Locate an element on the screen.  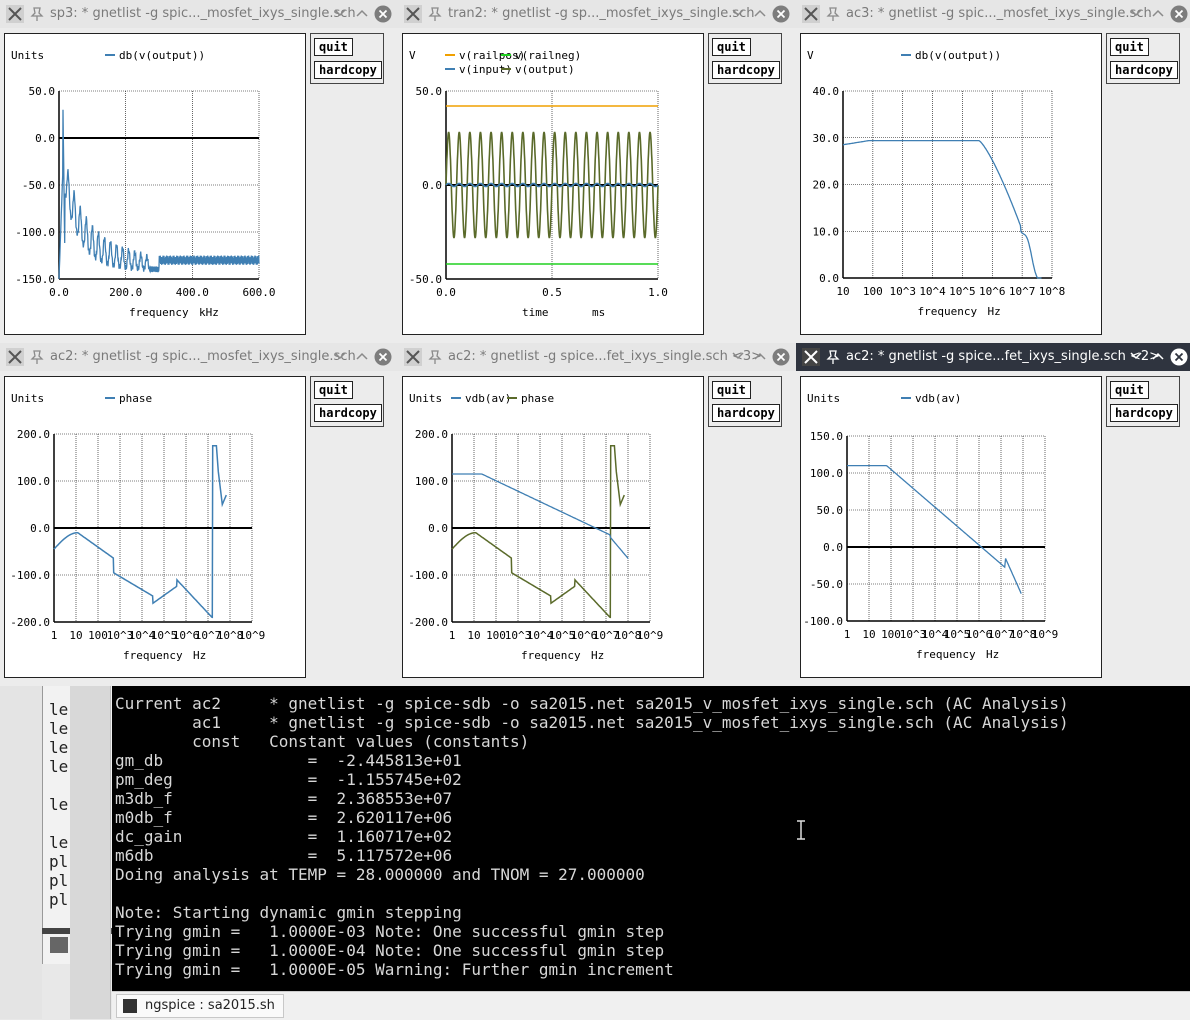
background-text-line: le is located at coordinates (59, 766).